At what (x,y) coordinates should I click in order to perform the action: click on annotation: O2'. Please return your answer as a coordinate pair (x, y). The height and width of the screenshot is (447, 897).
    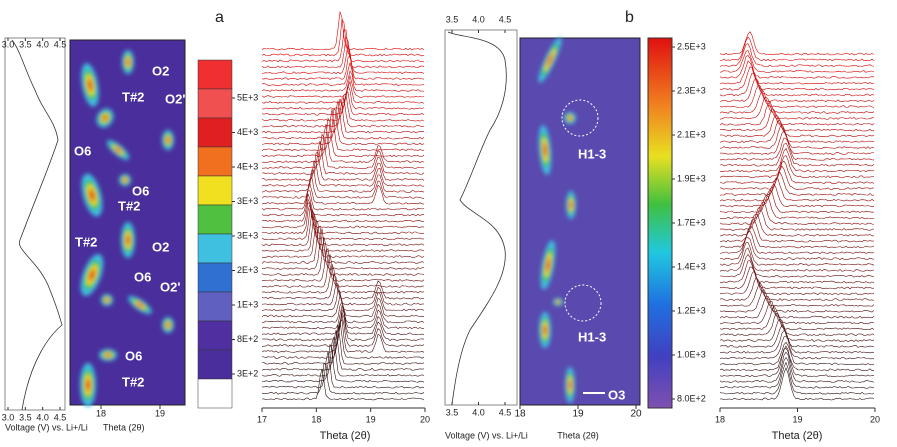
    Looking at the image, I should click on (170, 286).